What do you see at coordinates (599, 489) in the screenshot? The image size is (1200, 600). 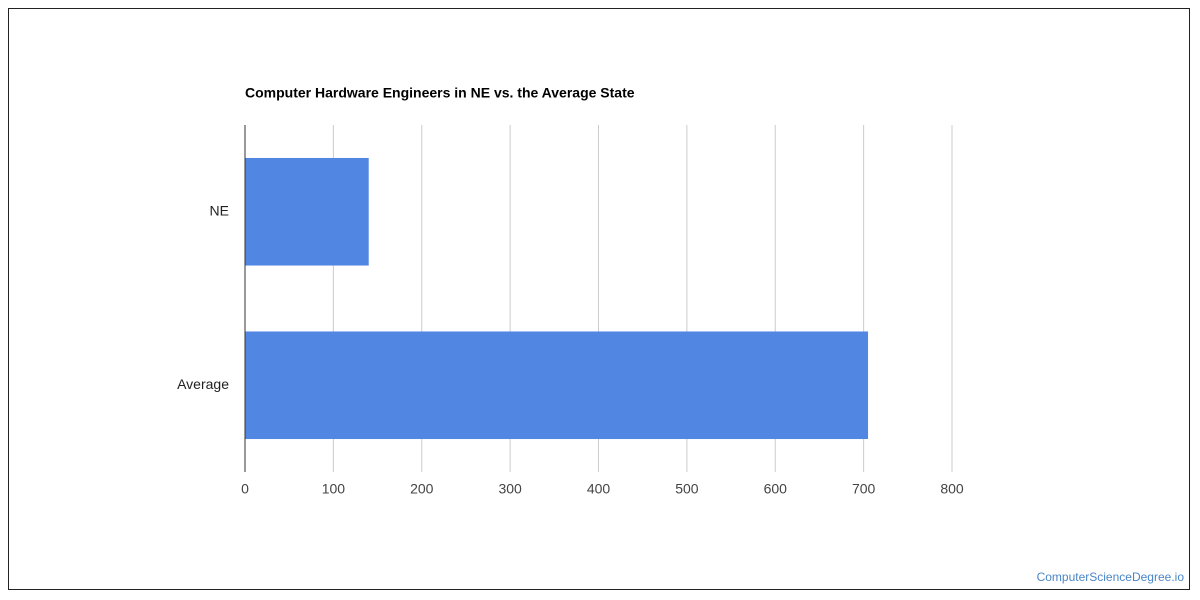 I see `x-tick-label: 400` at bounding box center [599, 489].